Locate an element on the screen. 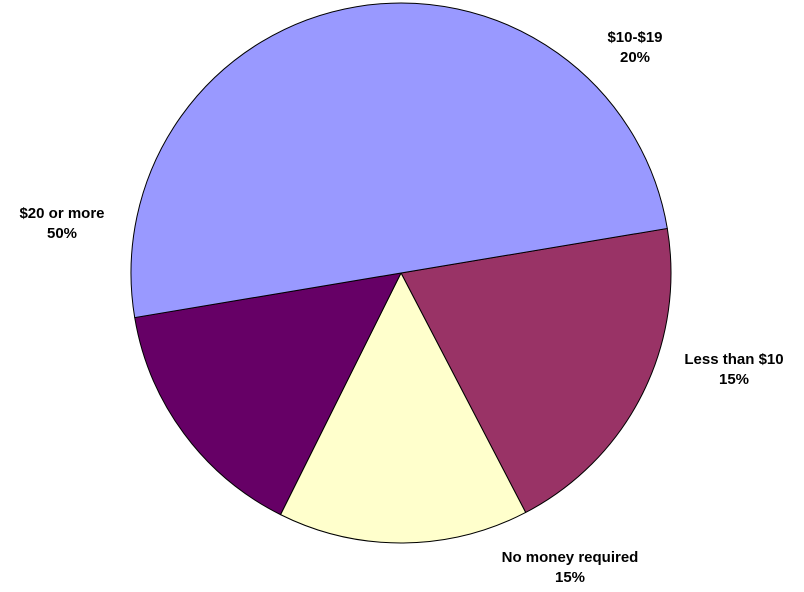 This screenshot has width=804, height=592. slice-label-no-money-required: No money required 15% is located at coordinates (570, 567).